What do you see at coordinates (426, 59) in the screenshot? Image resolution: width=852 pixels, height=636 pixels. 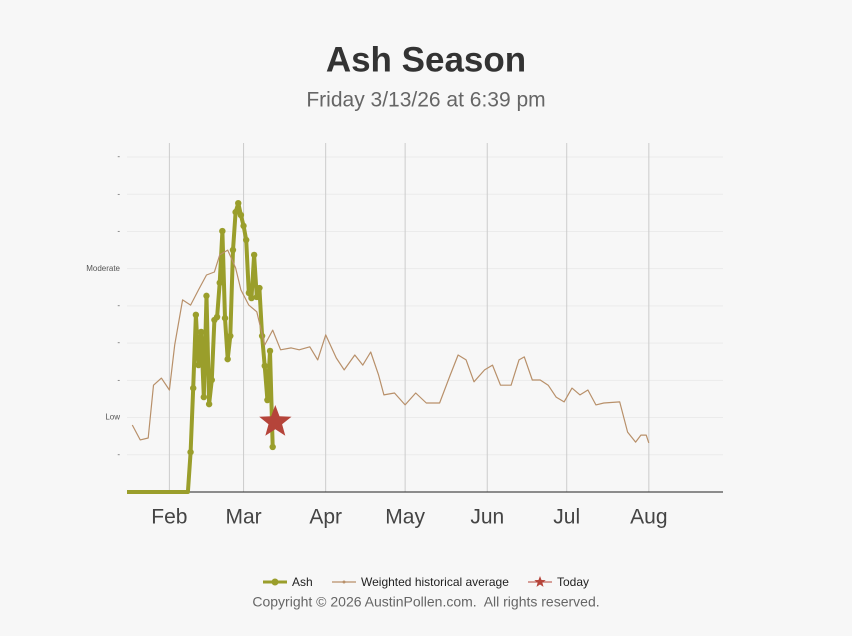 I see `chart-title: Ash Season` at bounding box center [426, 59].